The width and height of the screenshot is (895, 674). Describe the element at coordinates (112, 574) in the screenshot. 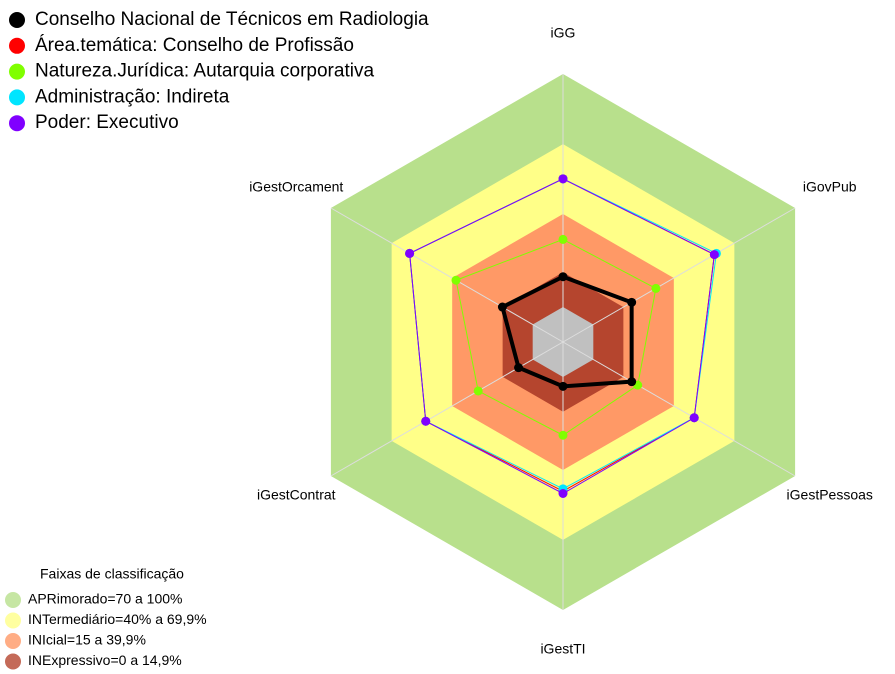

I see `bands-title: Faixas de classificação` at that location.